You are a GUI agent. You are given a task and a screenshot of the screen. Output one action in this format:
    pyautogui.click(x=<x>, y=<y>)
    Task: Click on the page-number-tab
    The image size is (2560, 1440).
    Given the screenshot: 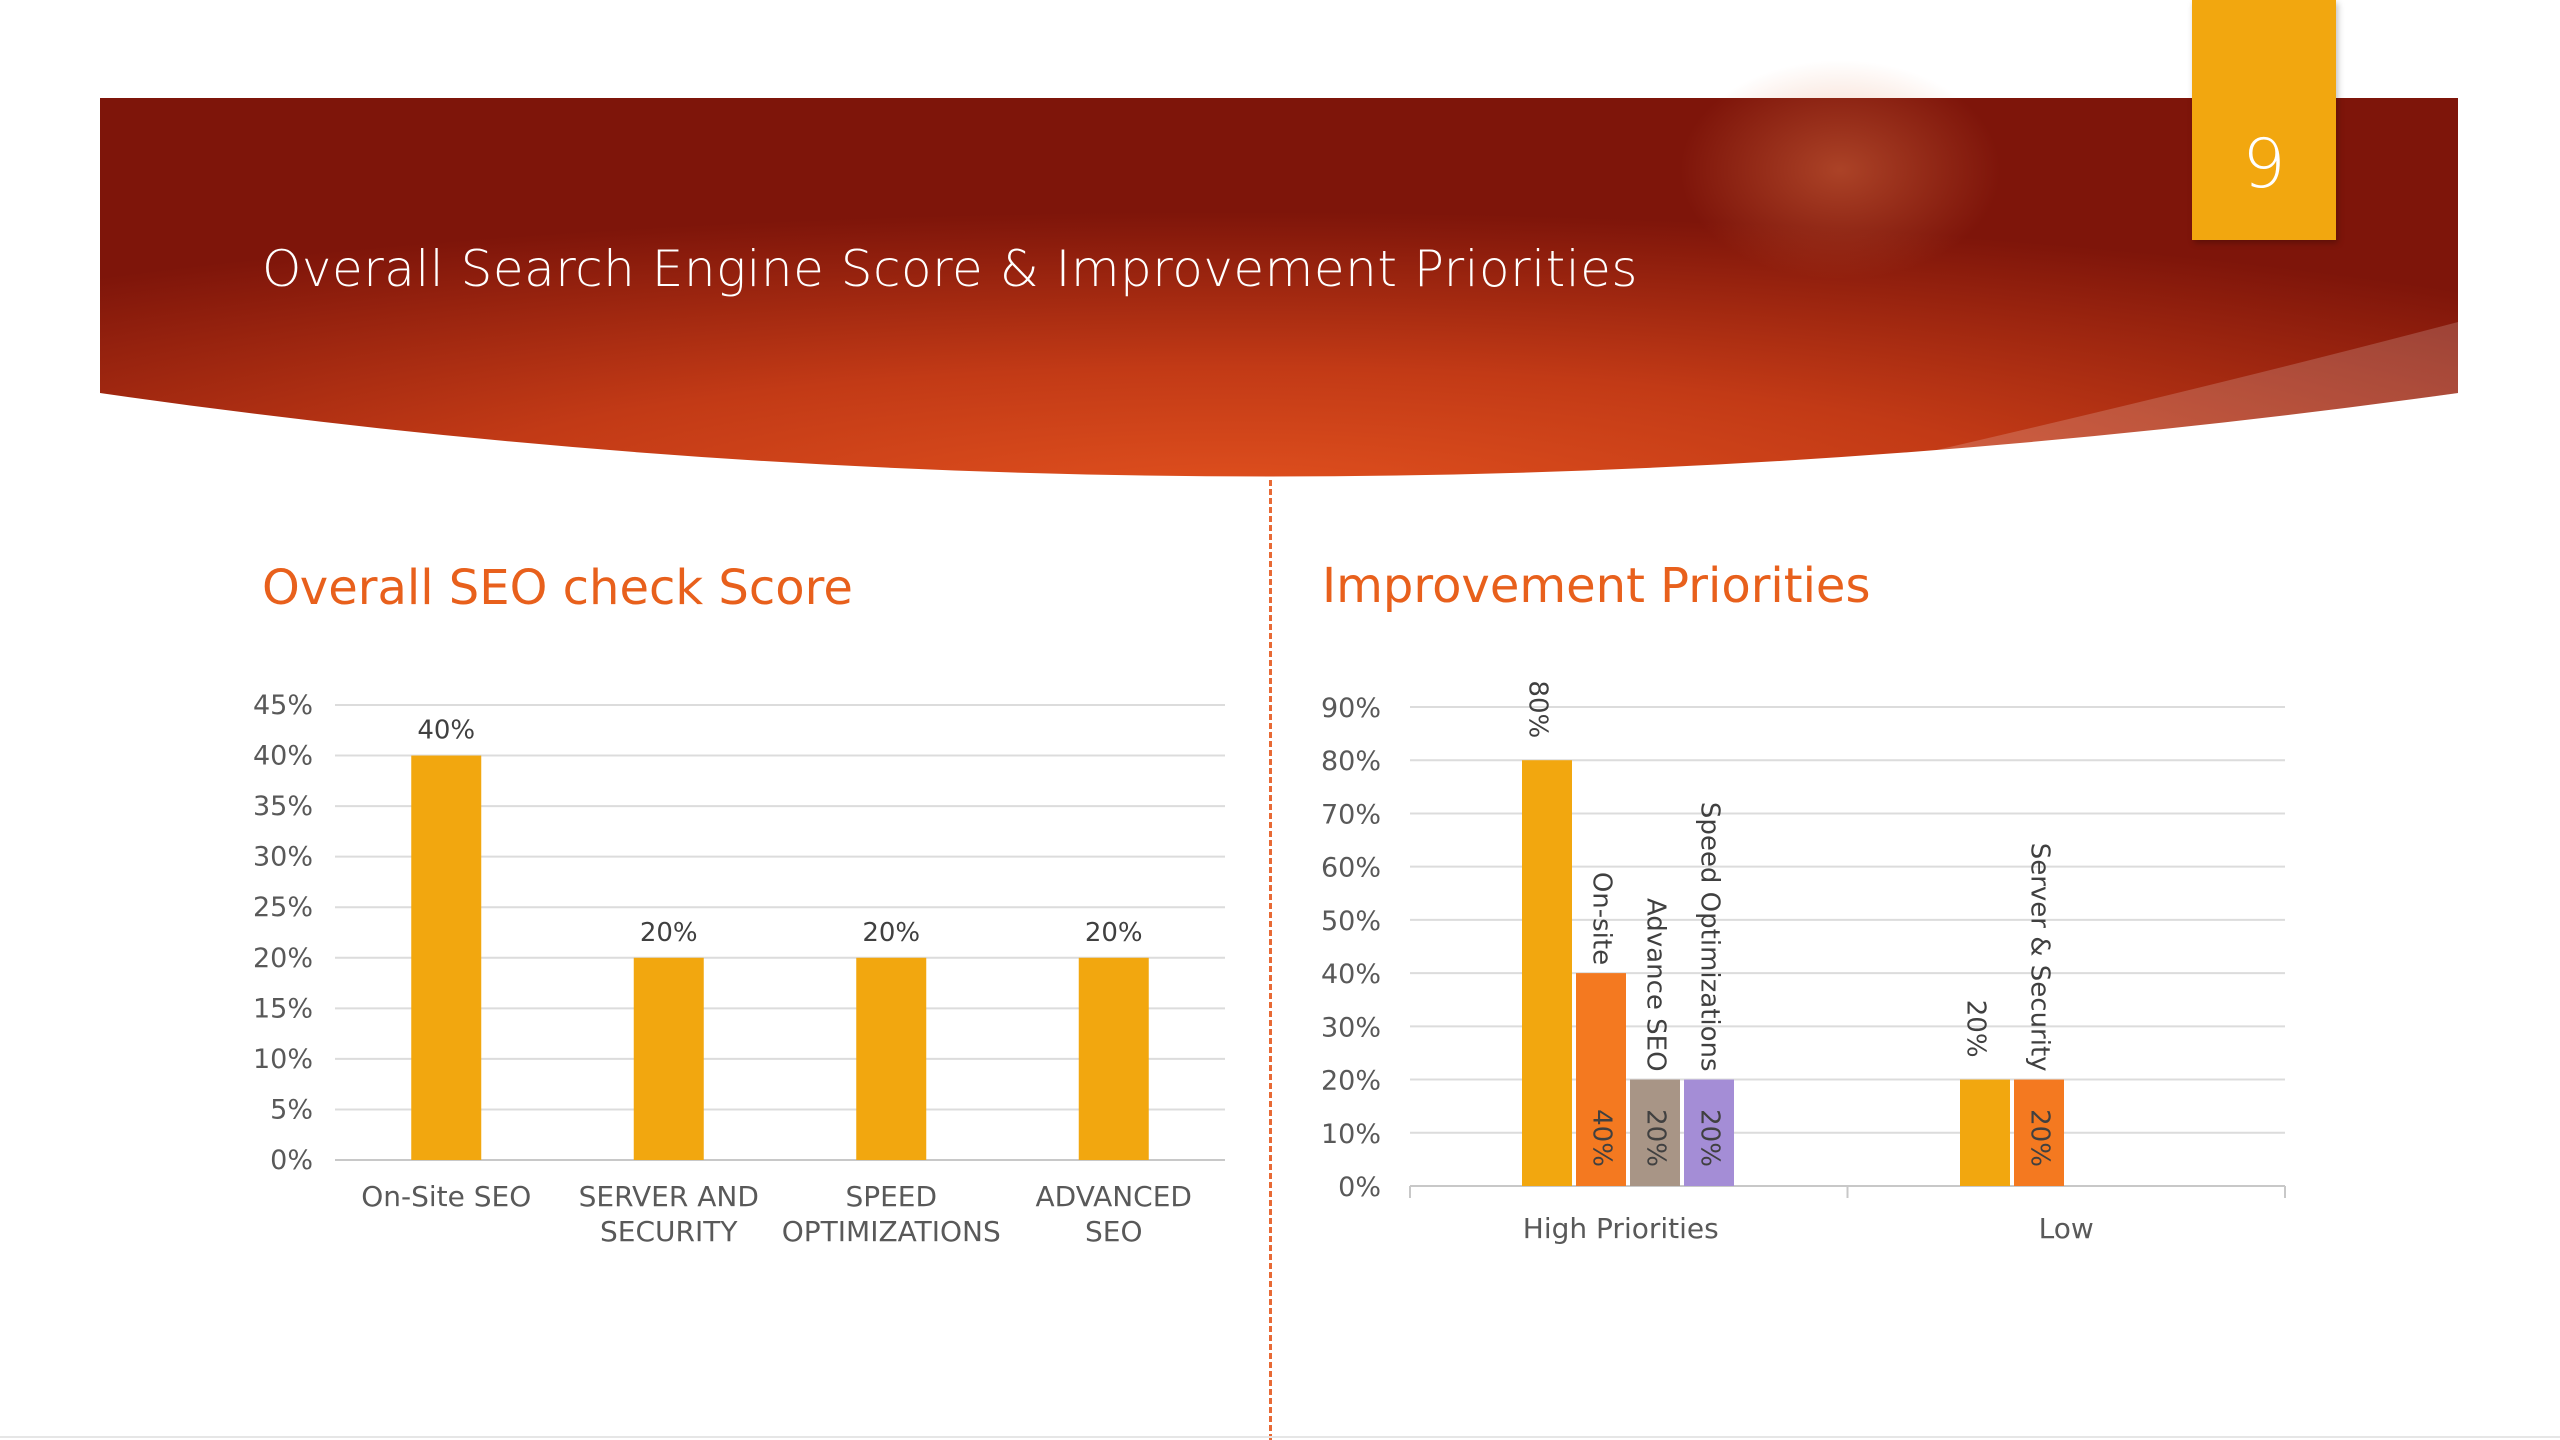 What is the action you would take?
    pyautogui.click(x=2264, y=120)
    